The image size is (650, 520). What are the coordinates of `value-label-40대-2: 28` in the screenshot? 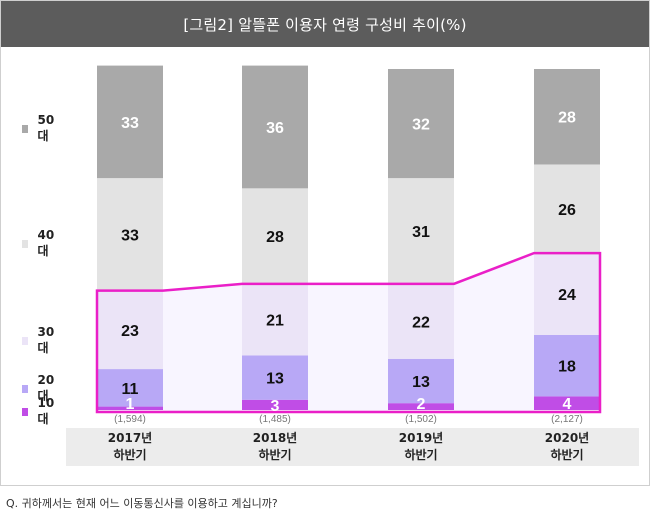 It's located at (275, 237).